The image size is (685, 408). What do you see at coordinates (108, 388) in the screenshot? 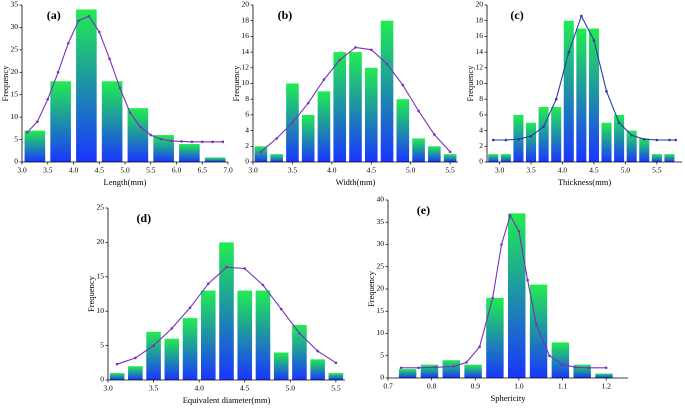
I see `x-tick-label: 3.0` at bounding box center [108, 388].